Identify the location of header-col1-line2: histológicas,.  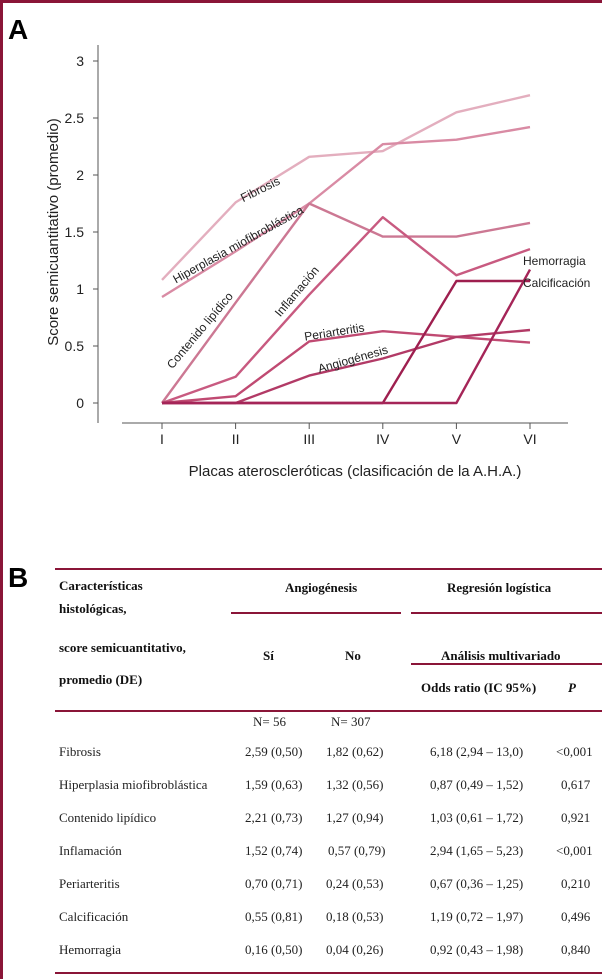
(93, 608).